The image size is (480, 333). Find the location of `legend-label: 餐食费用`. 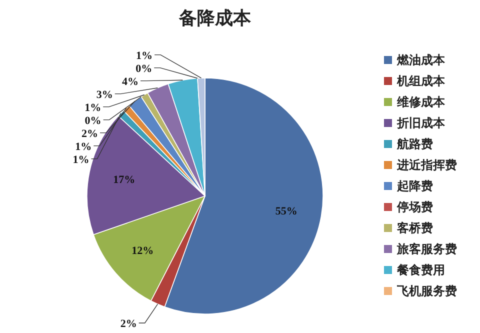

legend-label: 餐食费用 is located at coordinates (420, 270).